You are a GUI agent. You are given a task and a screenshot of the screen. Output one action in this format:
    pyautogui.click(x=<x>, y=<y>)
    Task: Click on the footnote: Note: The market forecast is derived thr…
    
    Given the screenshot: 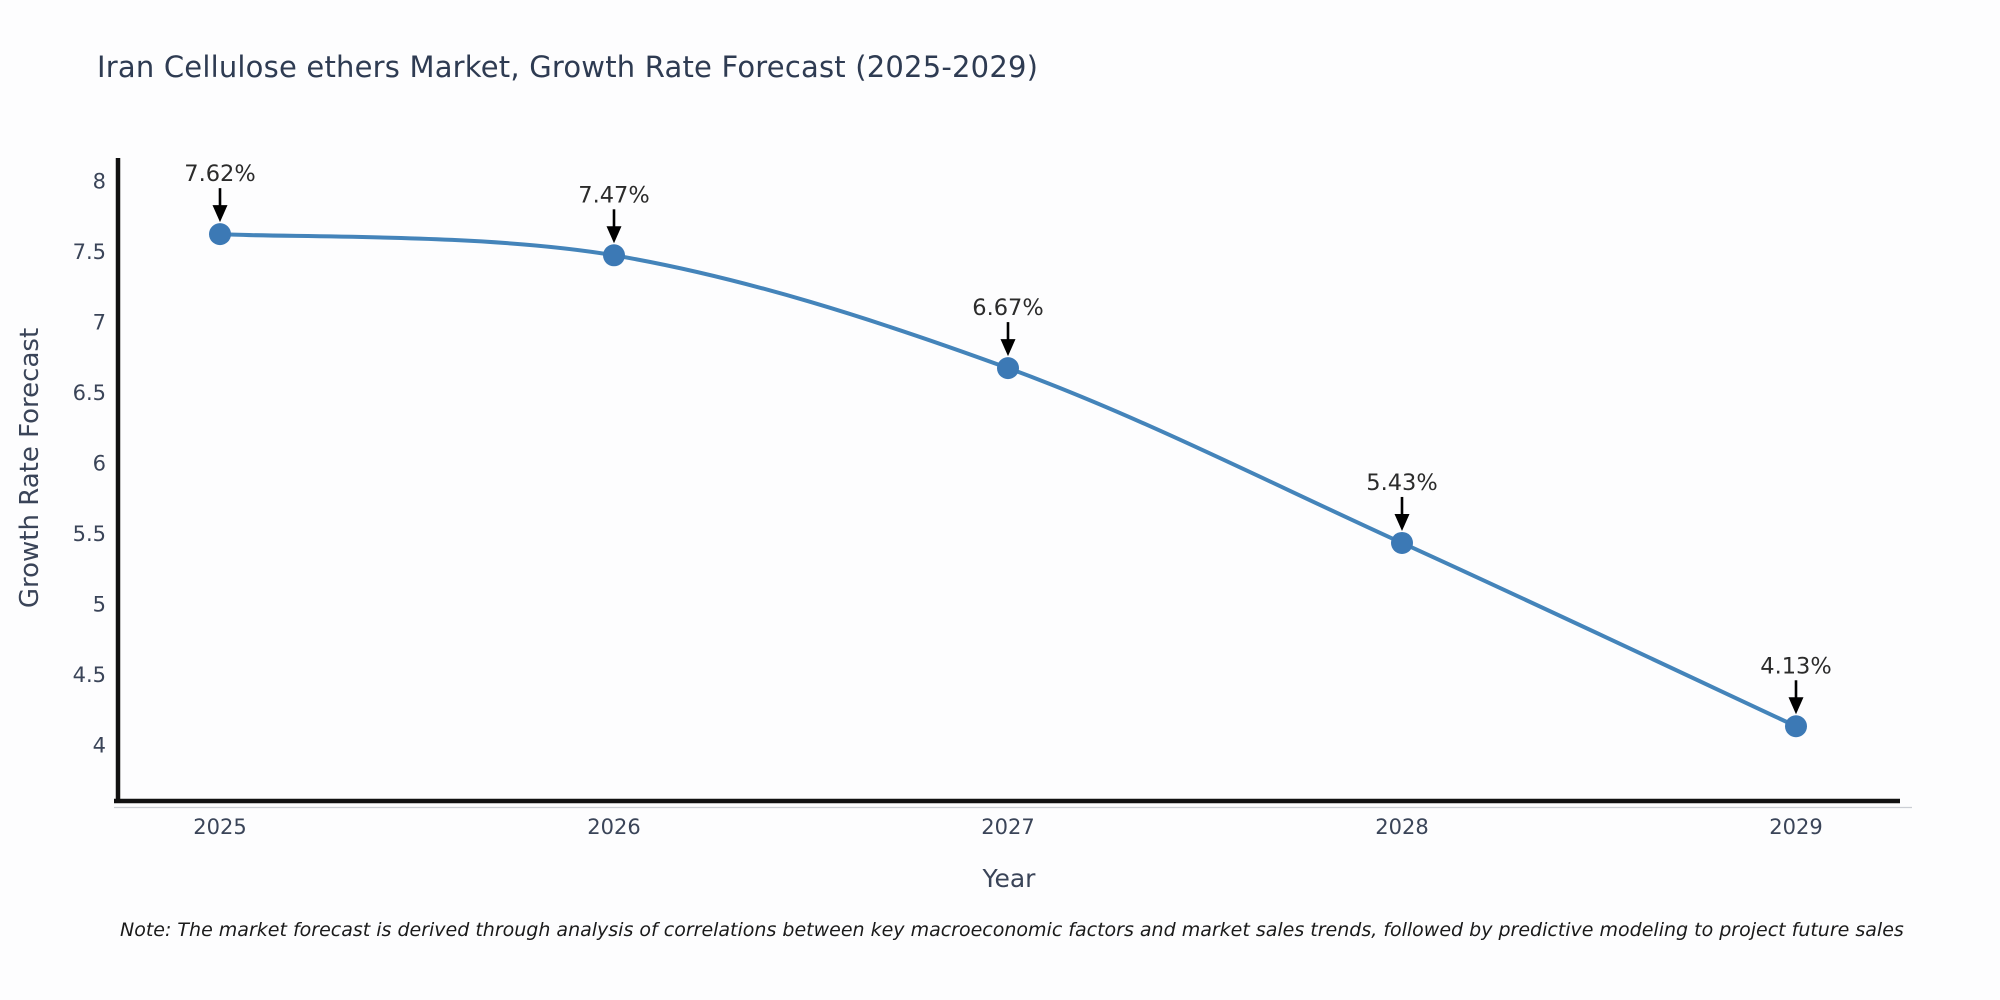 What is the action you would take?
    pyautogui.click(x=1012, y=930)
    